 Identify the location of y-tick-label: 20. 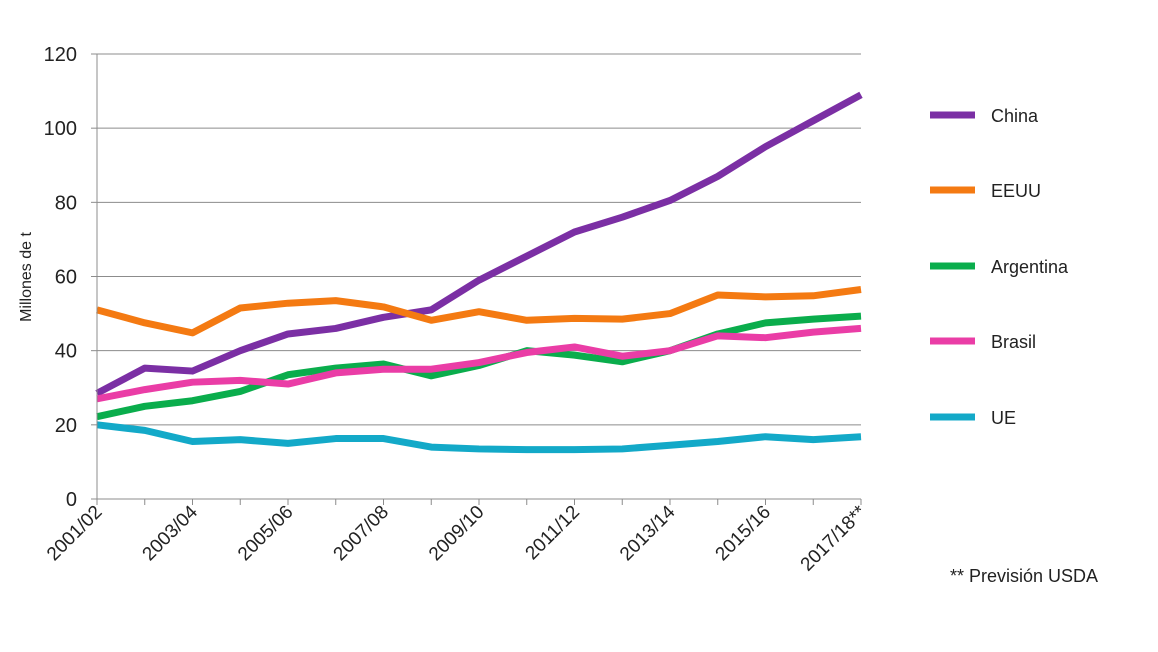
(66, 426).